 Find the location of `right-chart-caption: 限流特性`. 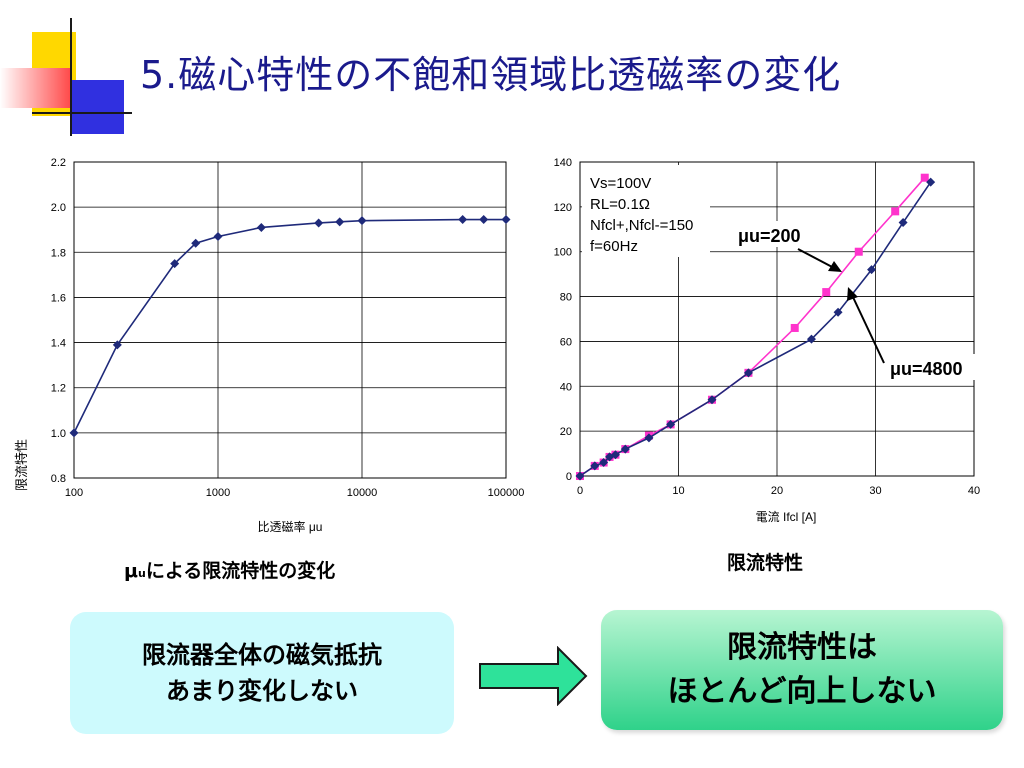

right-chart-caption: 限流特性 is located at coordinates (765, 563).